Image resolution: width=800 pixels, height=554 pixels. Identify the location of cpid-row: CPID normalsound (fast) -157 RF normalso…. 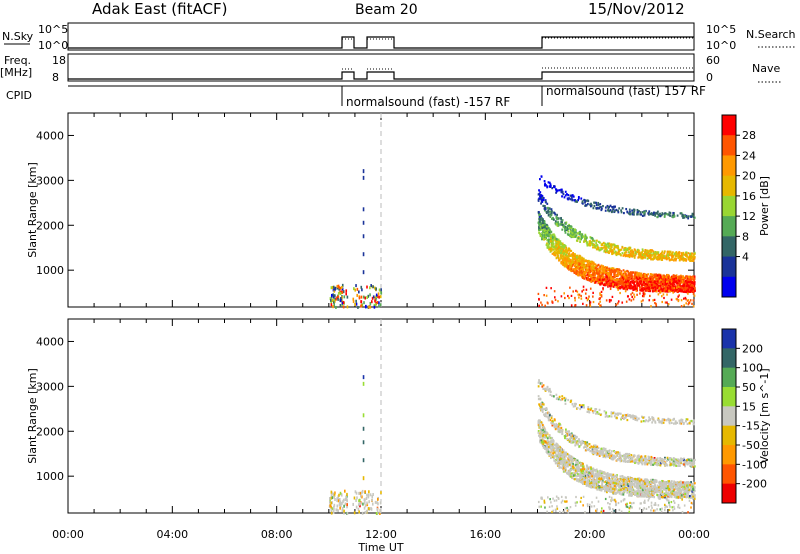
(356, 96).